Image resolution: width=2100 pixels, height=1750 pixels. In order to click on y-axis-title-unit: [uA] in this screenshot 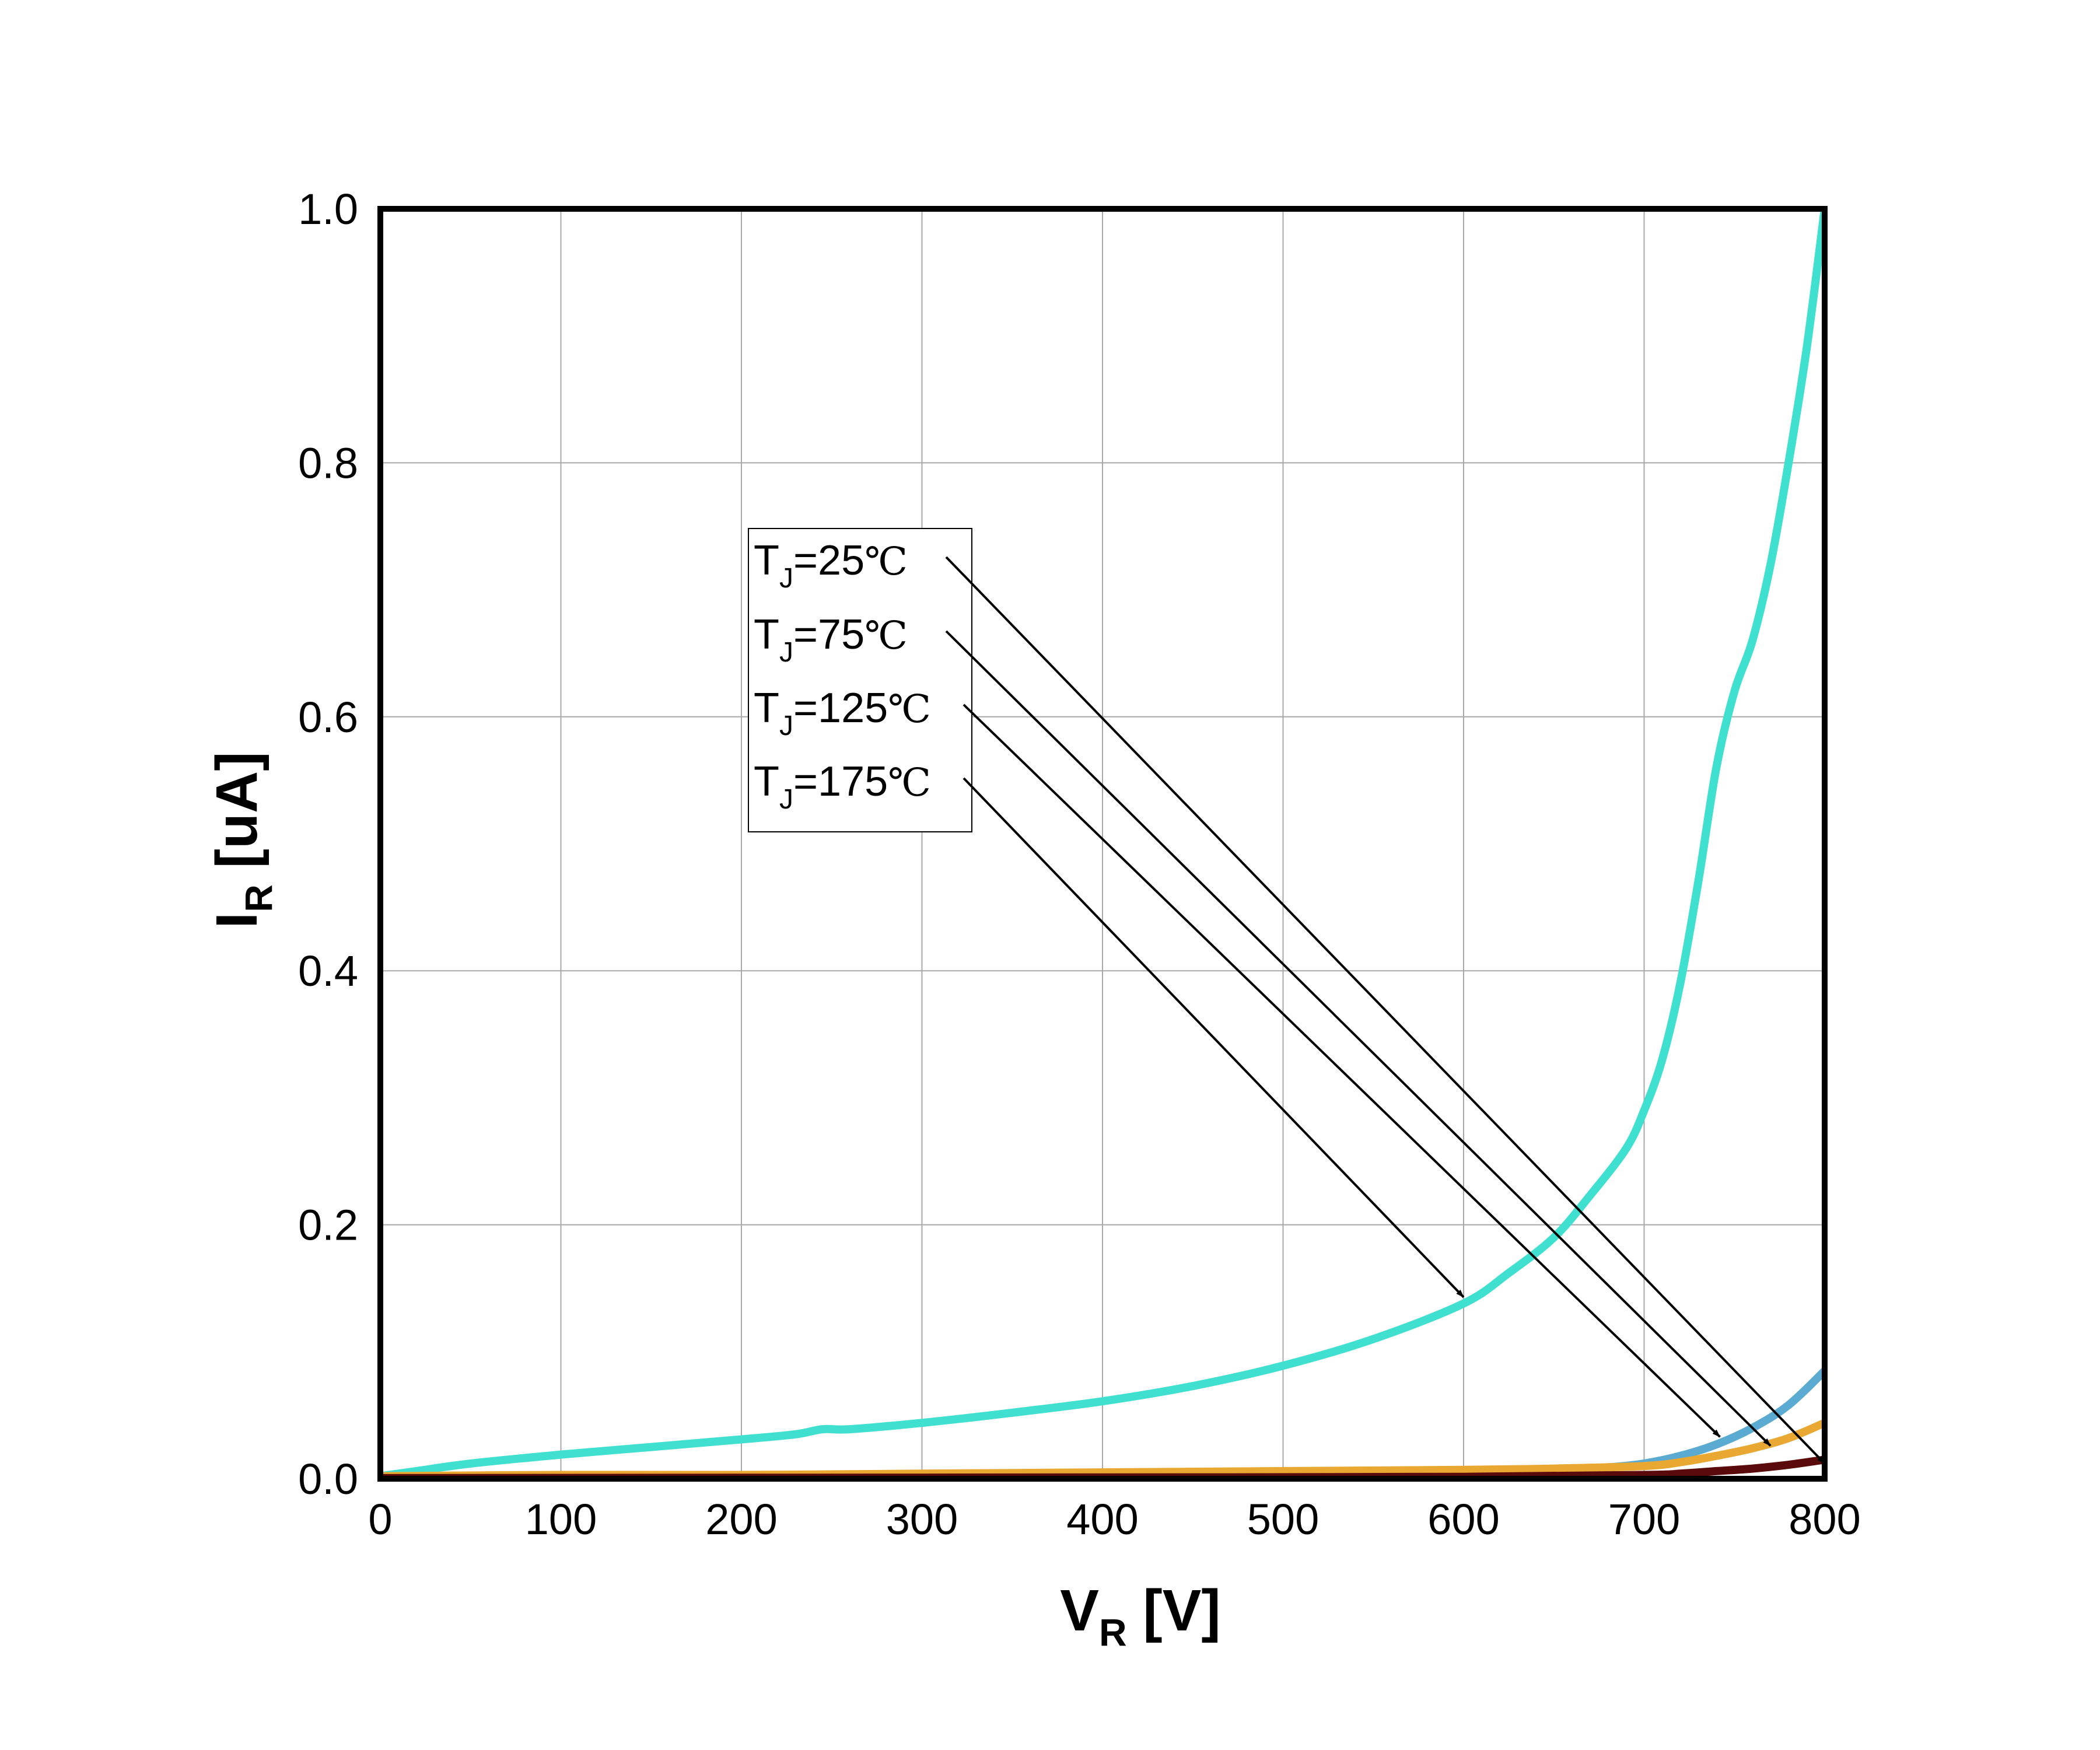, I will do `click(237, 817)`.